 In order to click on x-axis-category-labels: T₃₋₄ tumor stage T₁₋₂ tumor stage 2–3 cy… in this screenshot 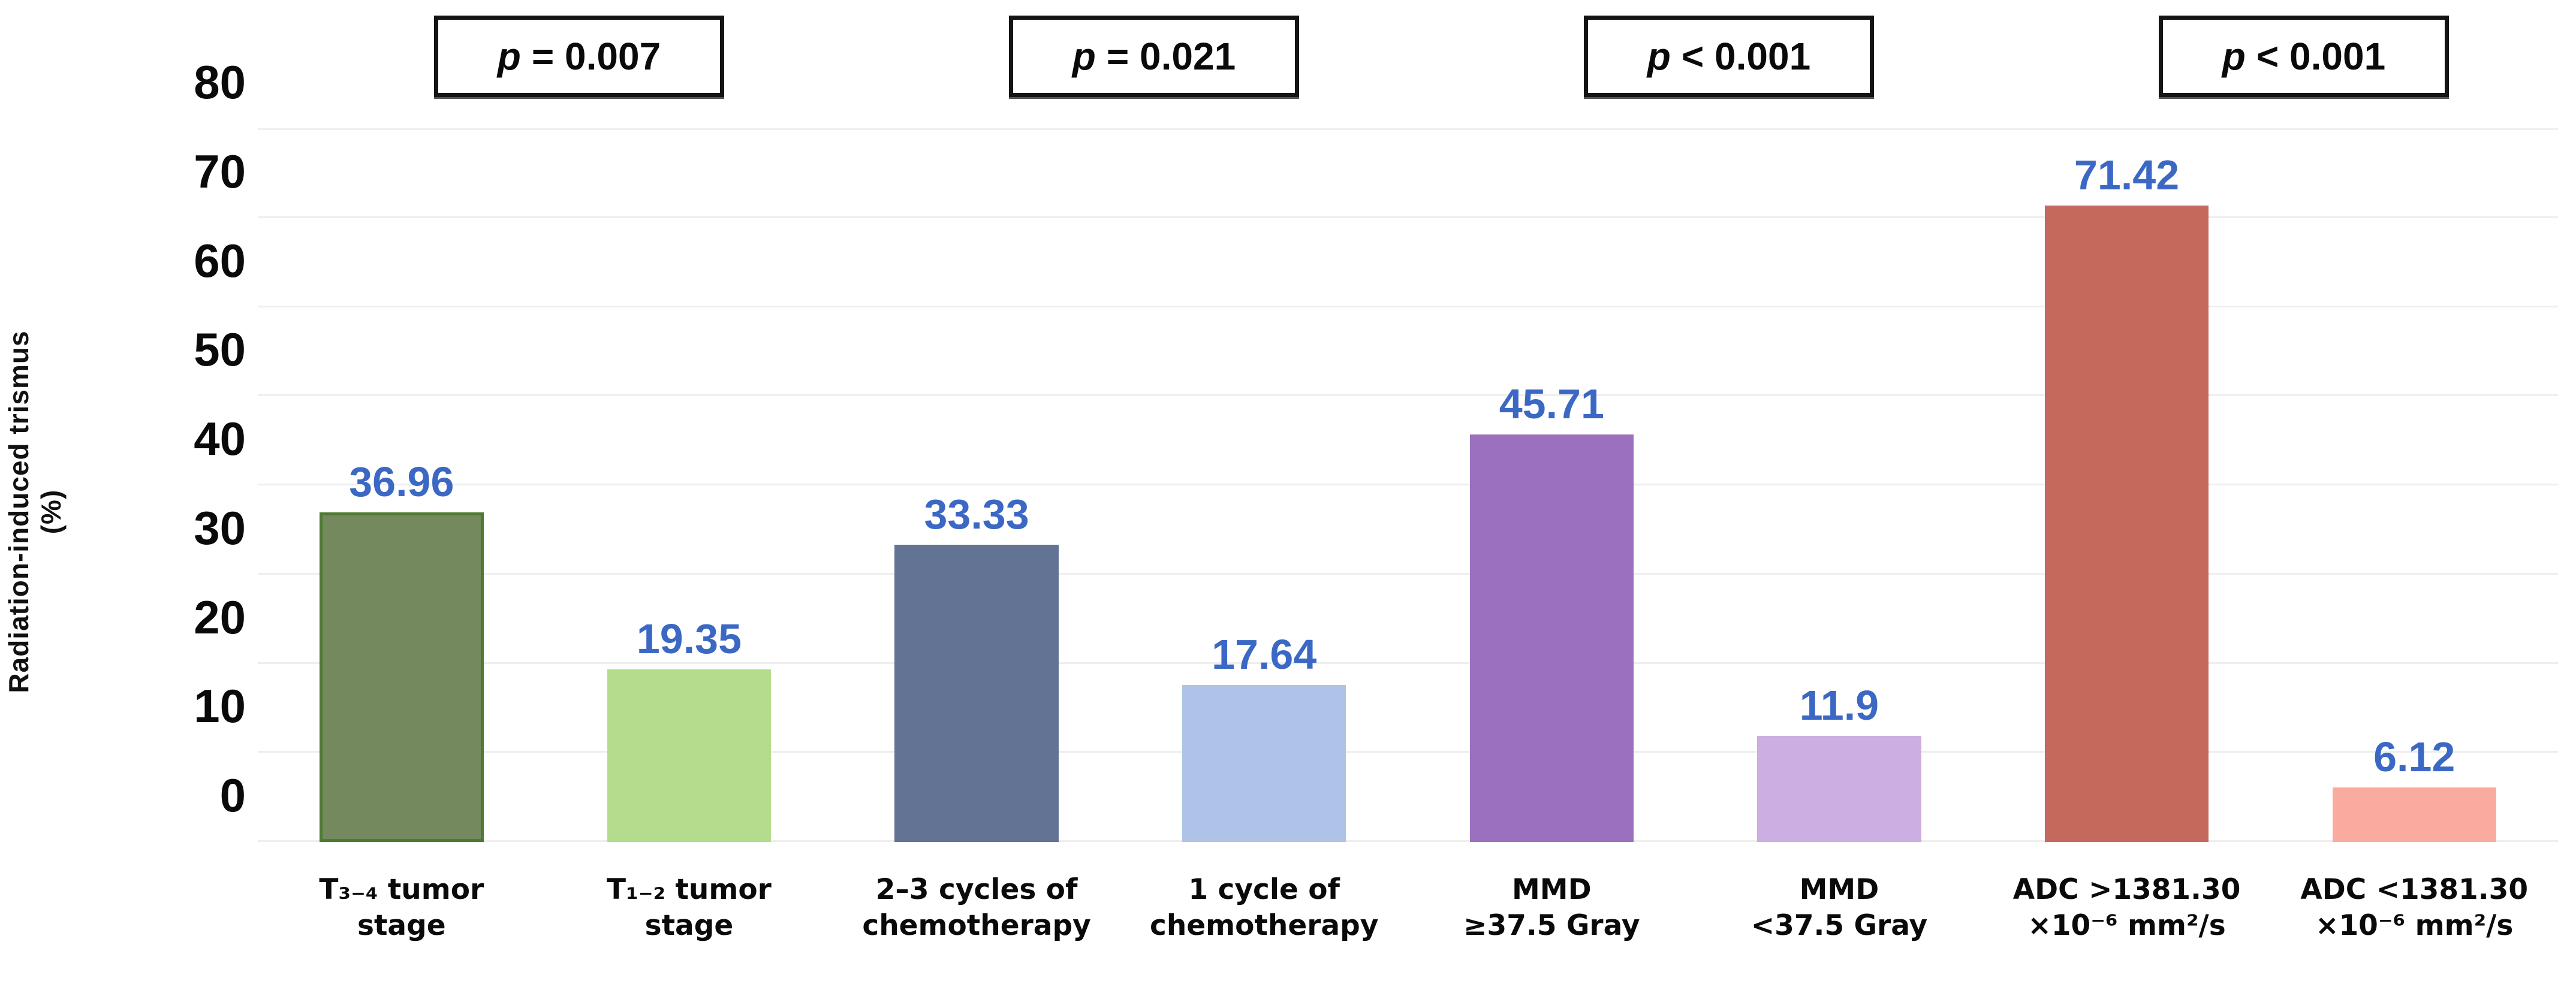, I will do `click(1408, 908)`.